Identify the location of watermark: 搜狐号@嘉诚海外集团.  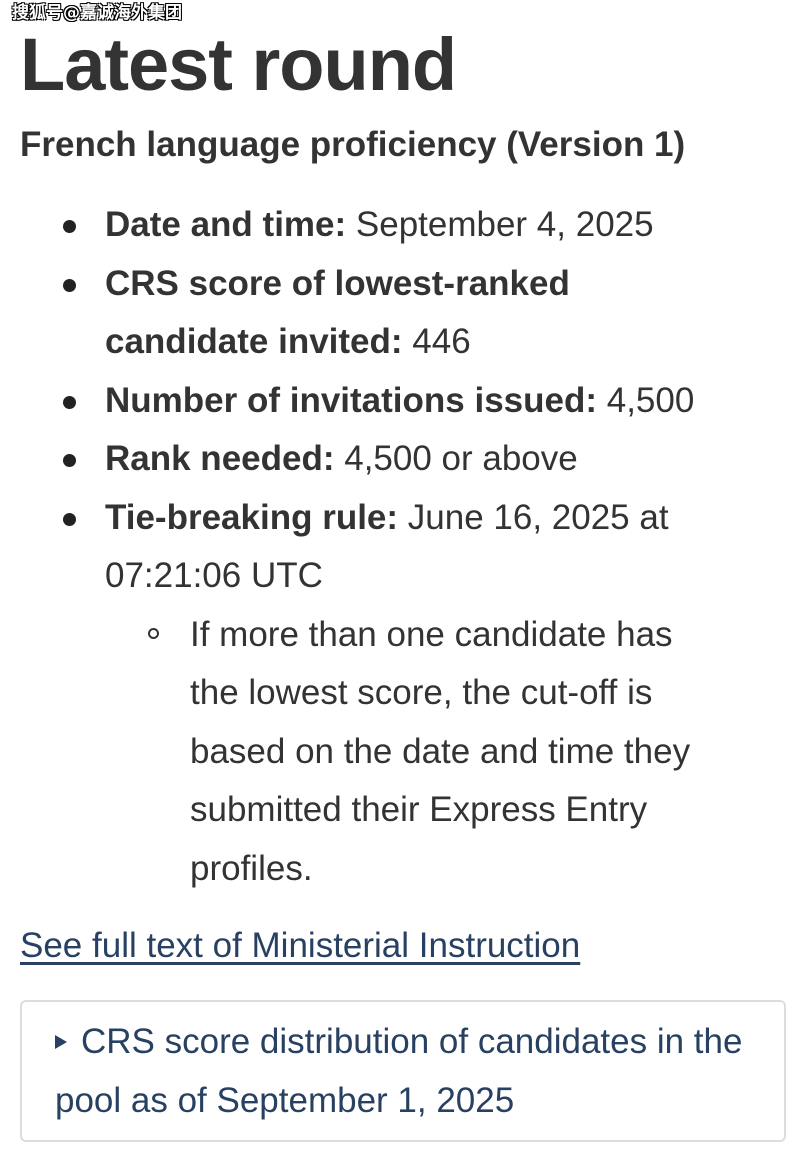
(97, 13).